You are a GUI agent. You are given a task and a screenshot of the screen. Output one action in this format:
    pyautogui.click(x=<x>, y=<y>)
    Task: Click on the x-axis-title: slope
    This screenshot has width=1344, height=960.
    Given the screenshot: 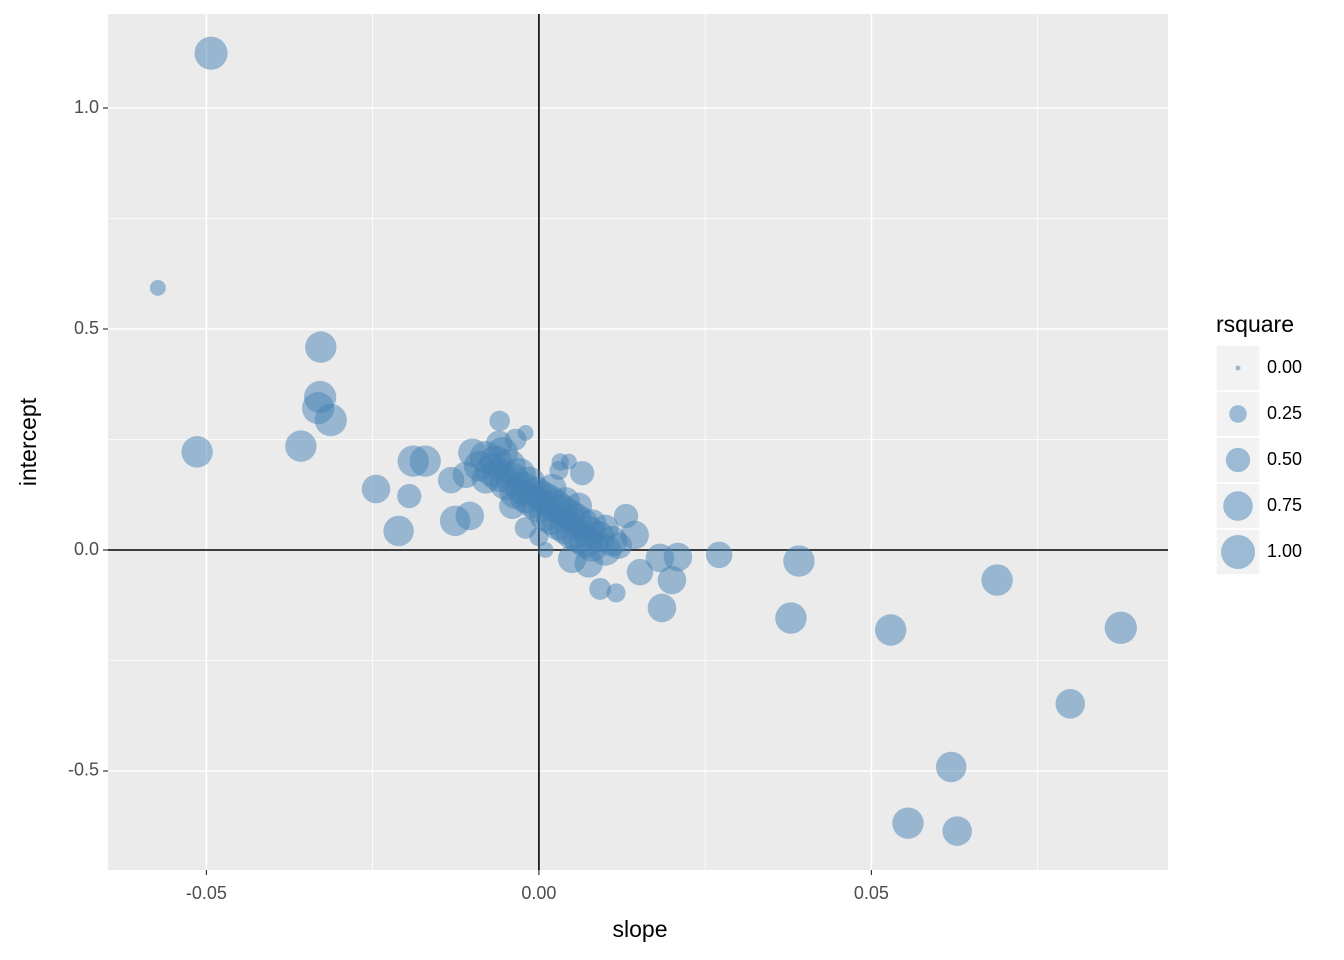 What is the action you would take?
    pyautogui.click(x=640, y=929)
    